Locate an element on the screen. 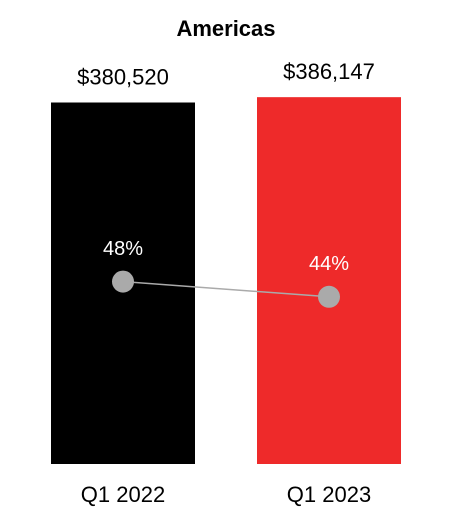 This screenshot has width=452, height=532. bar-value-label: $386,147 is located at coordinates (329, 71).